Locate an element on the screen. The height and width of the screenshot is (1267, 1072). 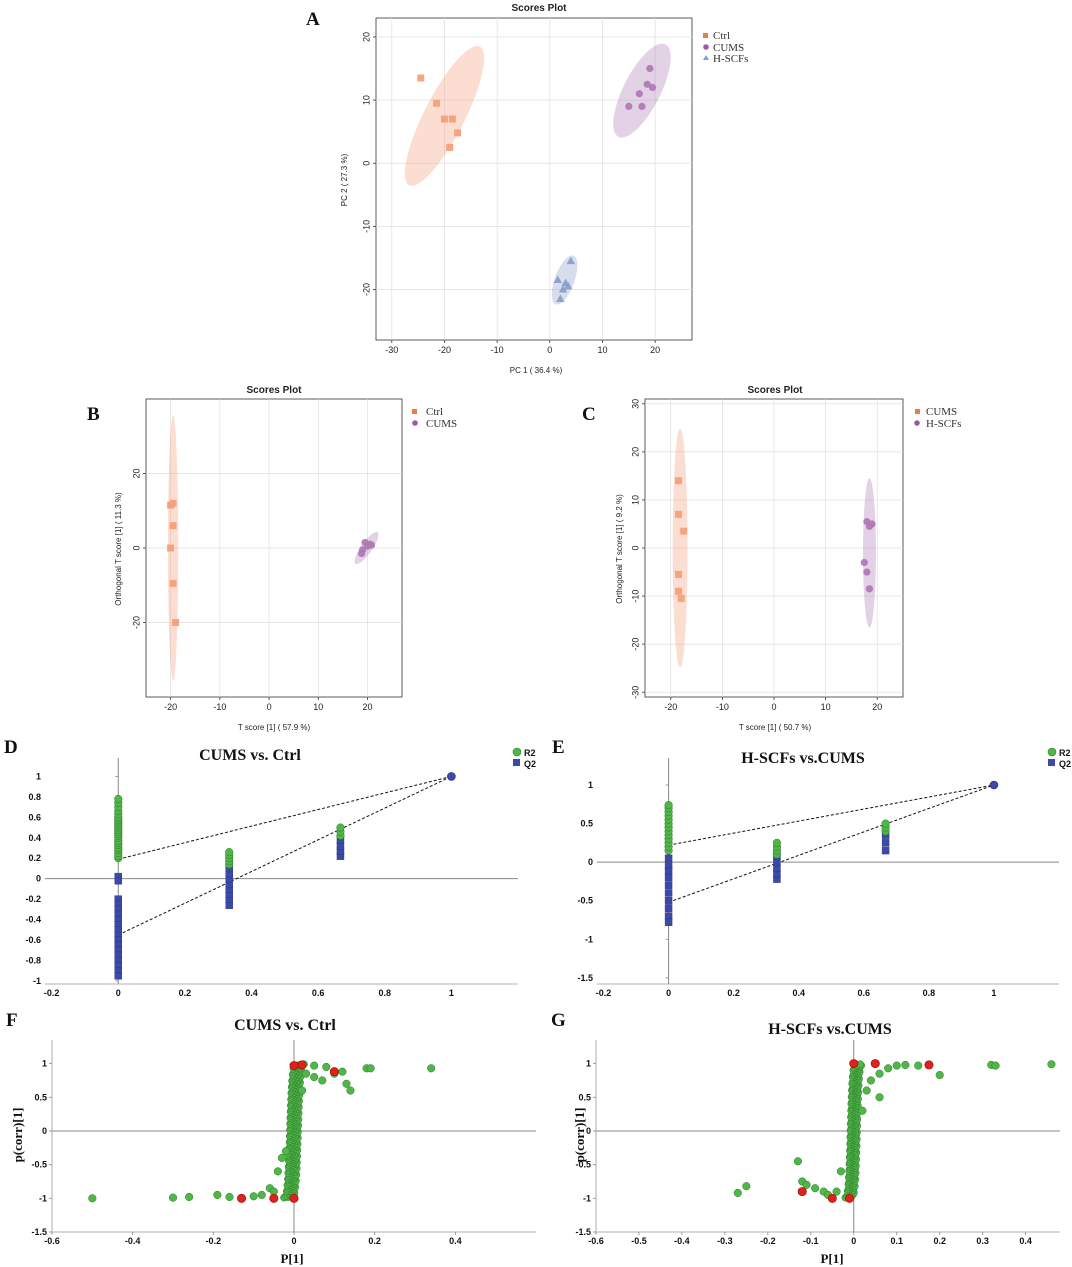
x-tick-label-d: 0.8 is located at coordinates (385, 993).